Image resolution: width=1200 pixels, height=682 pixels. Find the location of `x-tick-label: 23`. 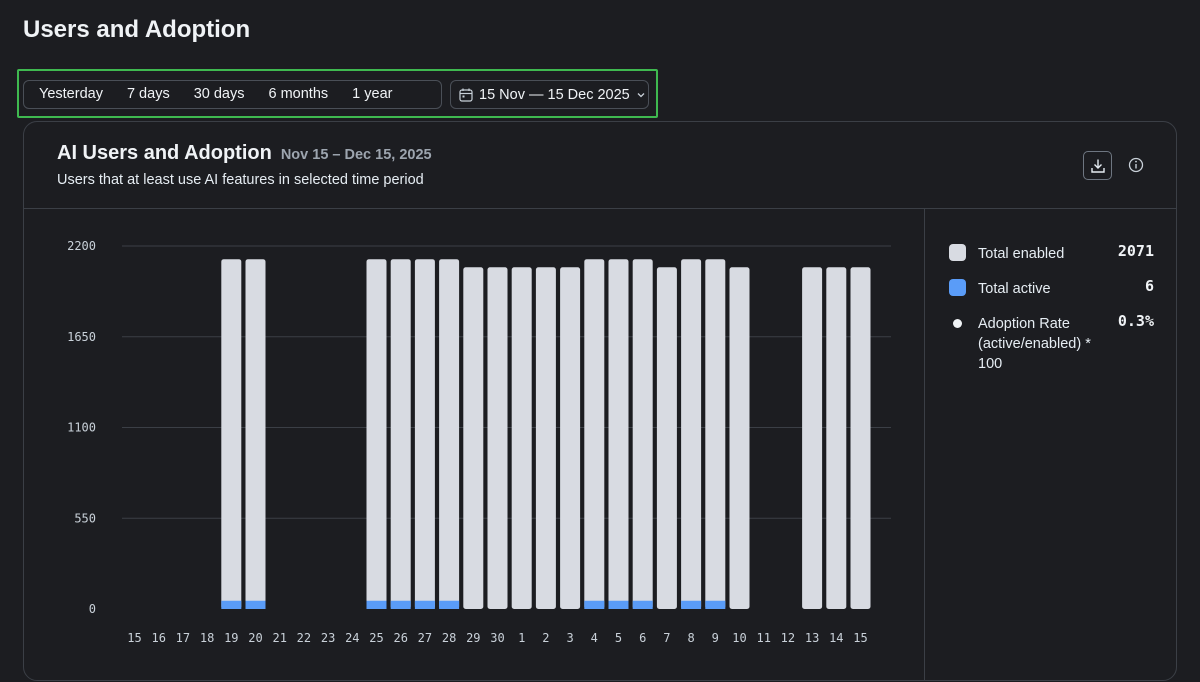

x-tick-label: 23 is located at coordinates (328, 638).